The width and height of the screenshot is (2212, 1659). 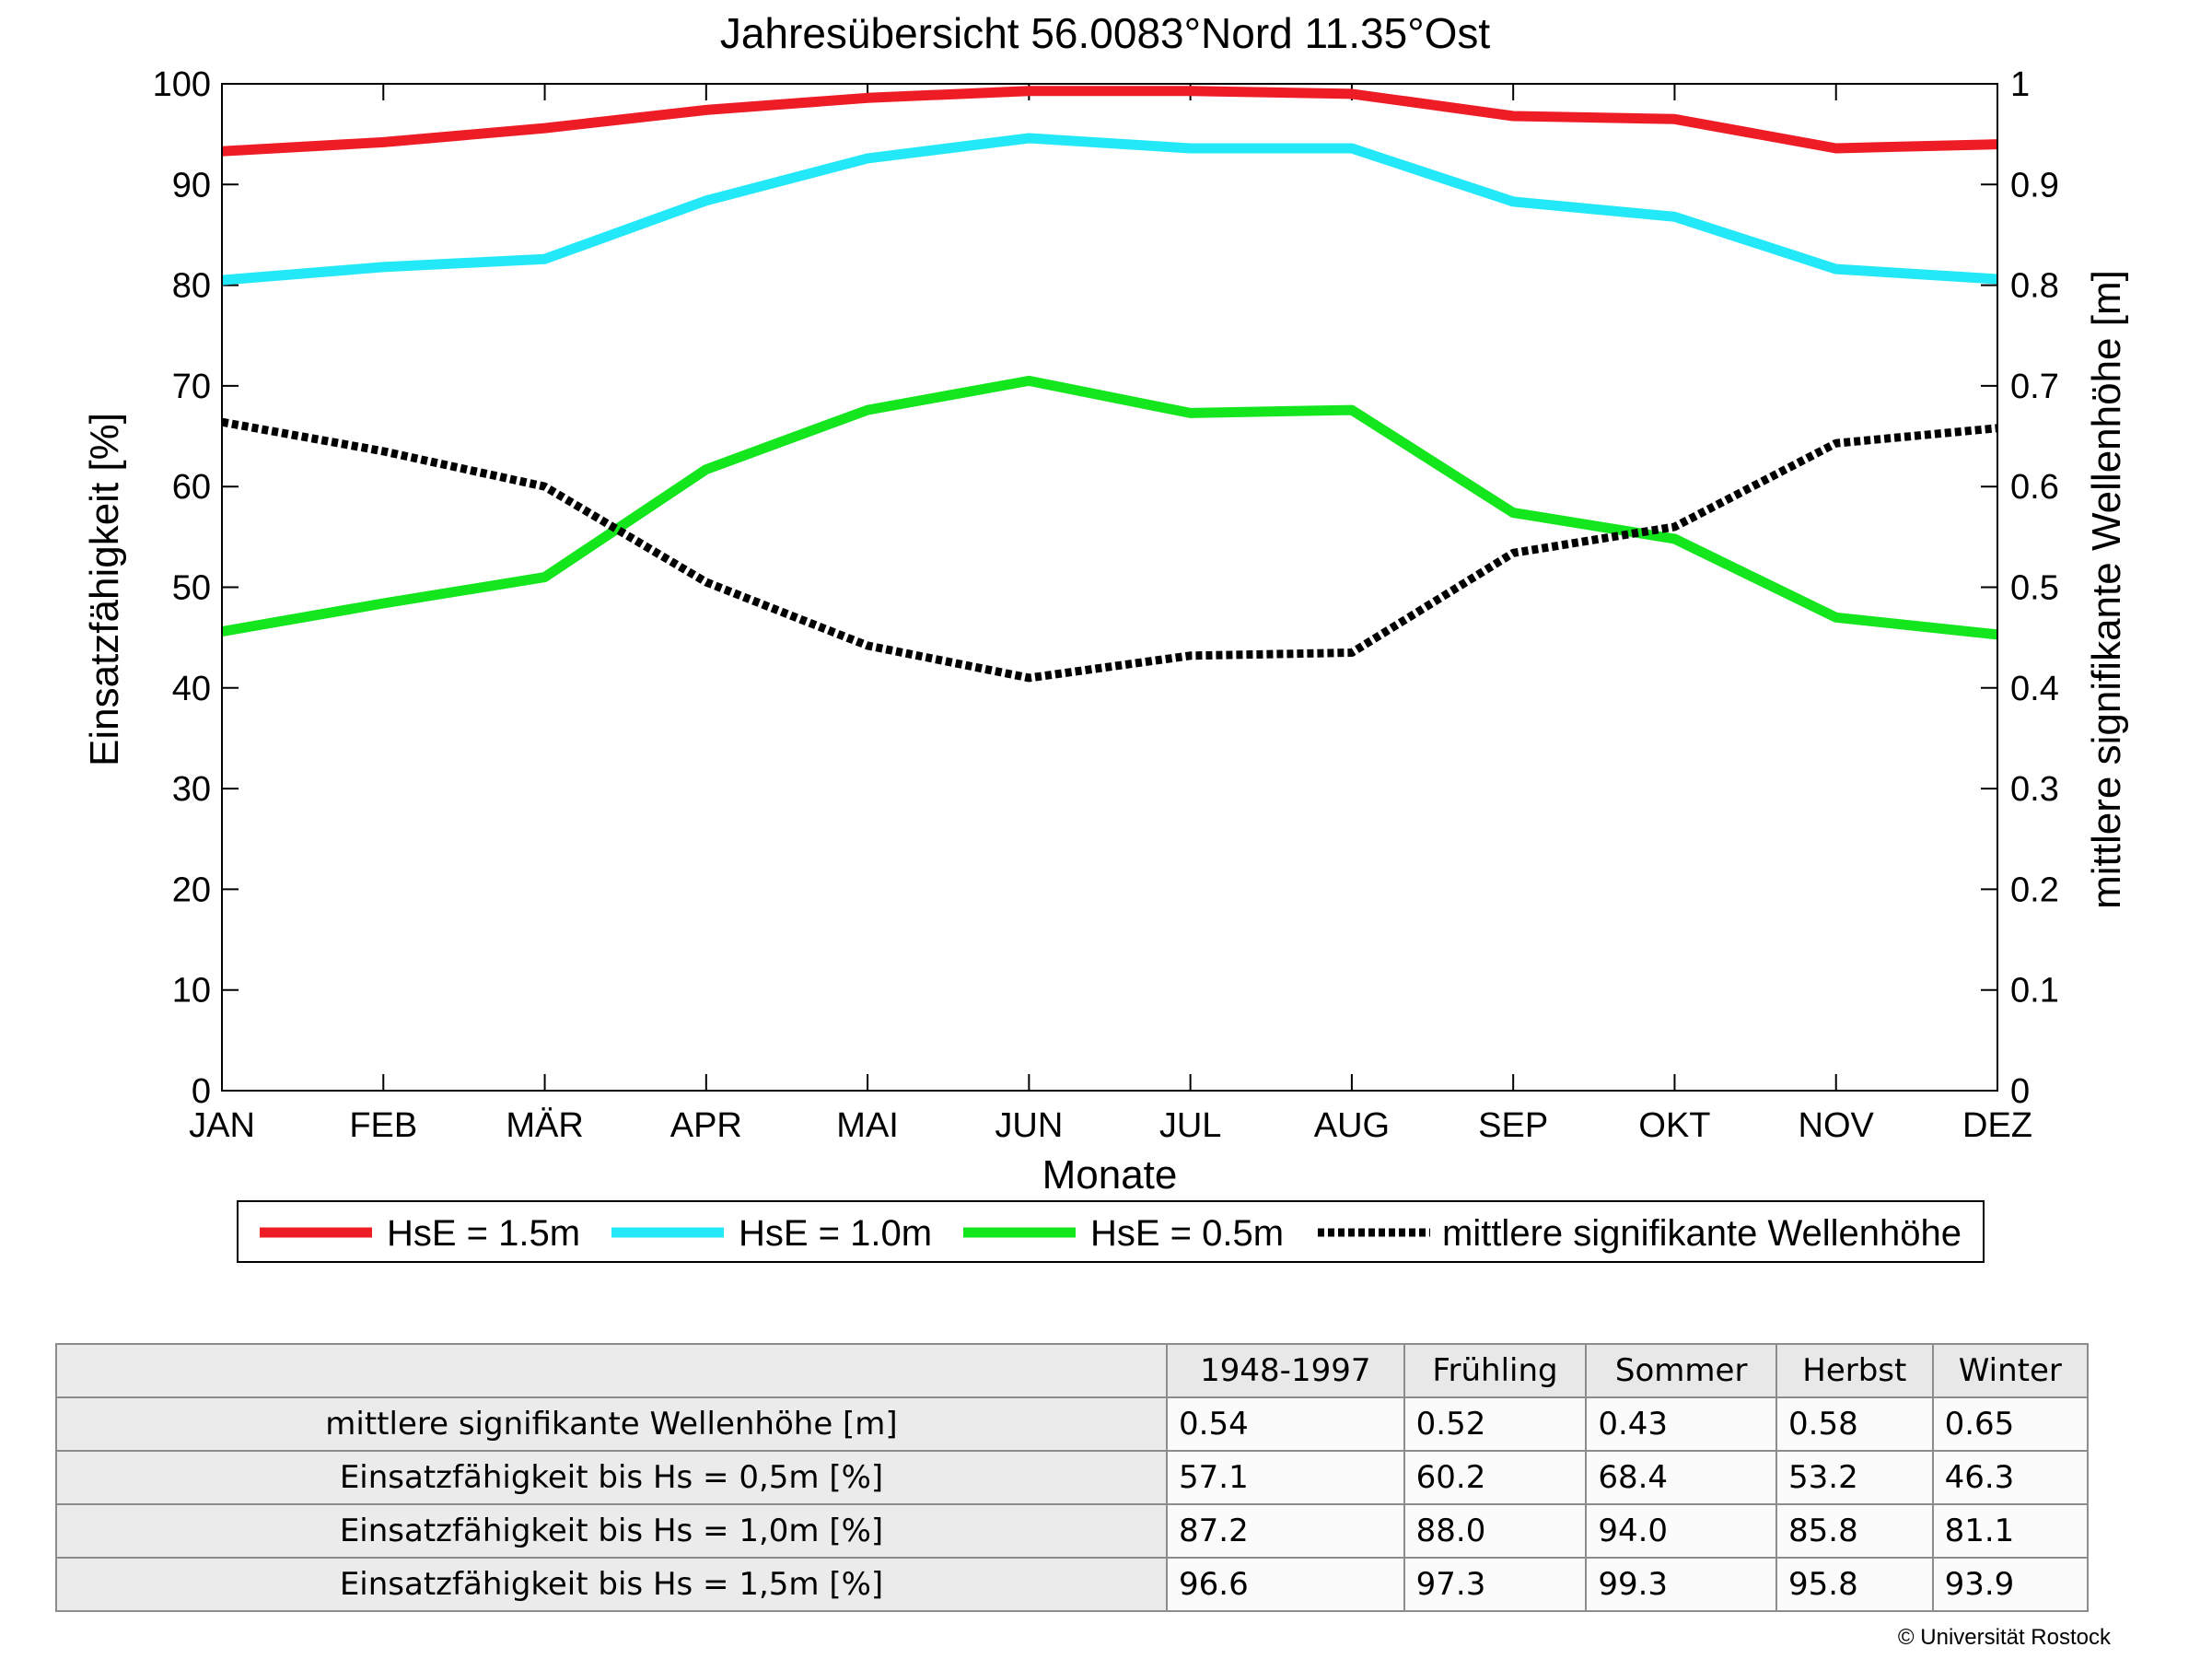 I want to click on x-tick-label: DEZ, so click(x=1997, y=1125).